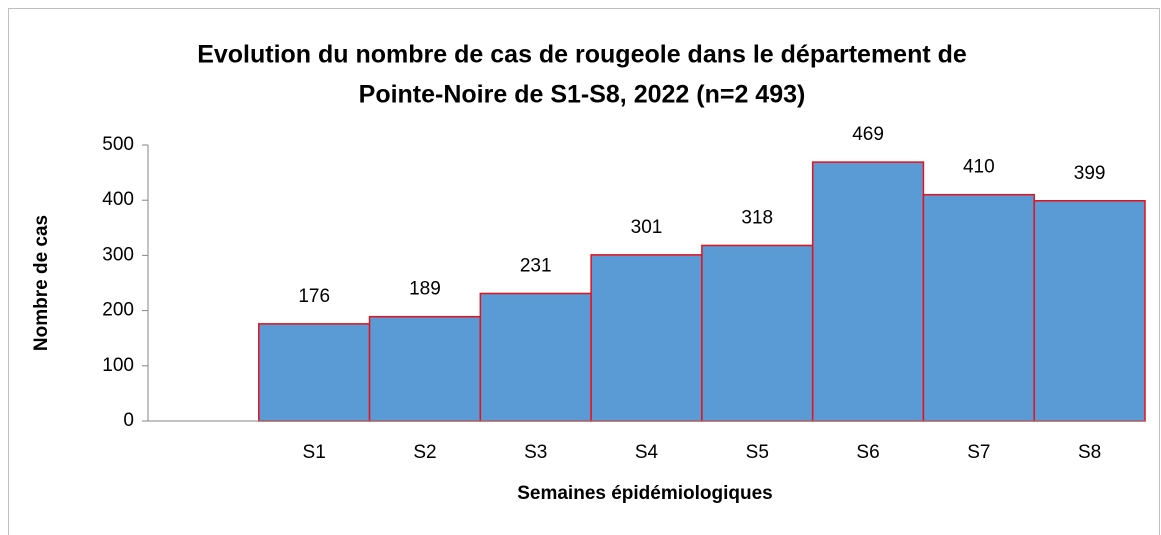  What do you see at coordinates (118, 310) in the screenshot?
I see `y-tick-label: 200` at bounding box center [118, 310].